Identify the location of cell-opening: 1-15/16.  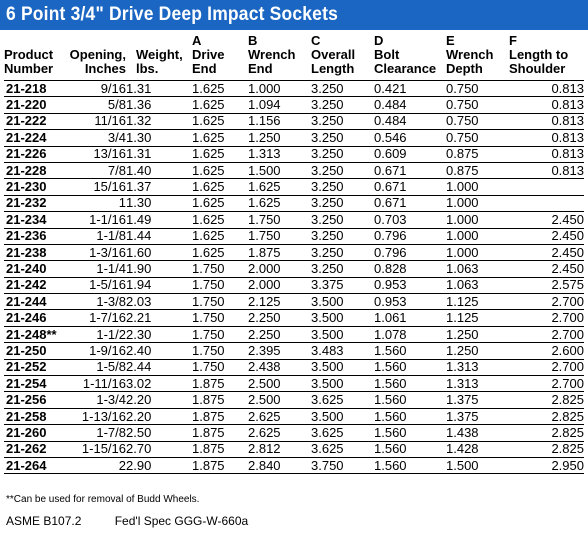
(96, 449).